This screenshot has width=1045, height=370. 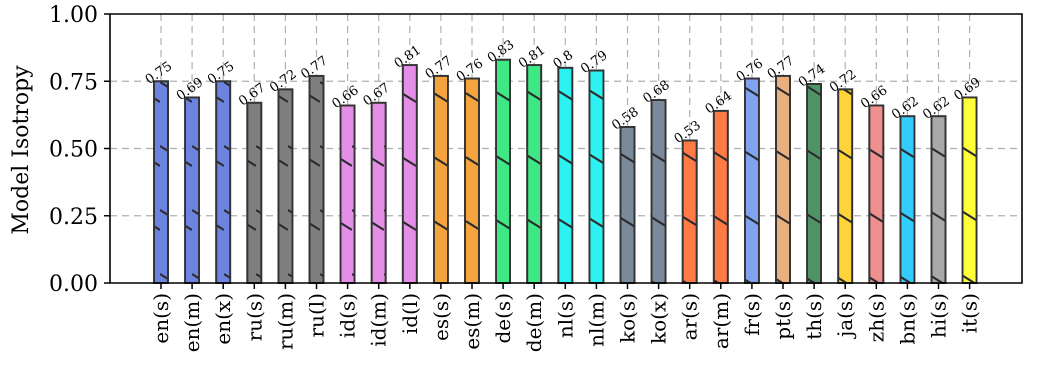 I want to click on x-tick-label: de(m), so click(x=534, y=322).